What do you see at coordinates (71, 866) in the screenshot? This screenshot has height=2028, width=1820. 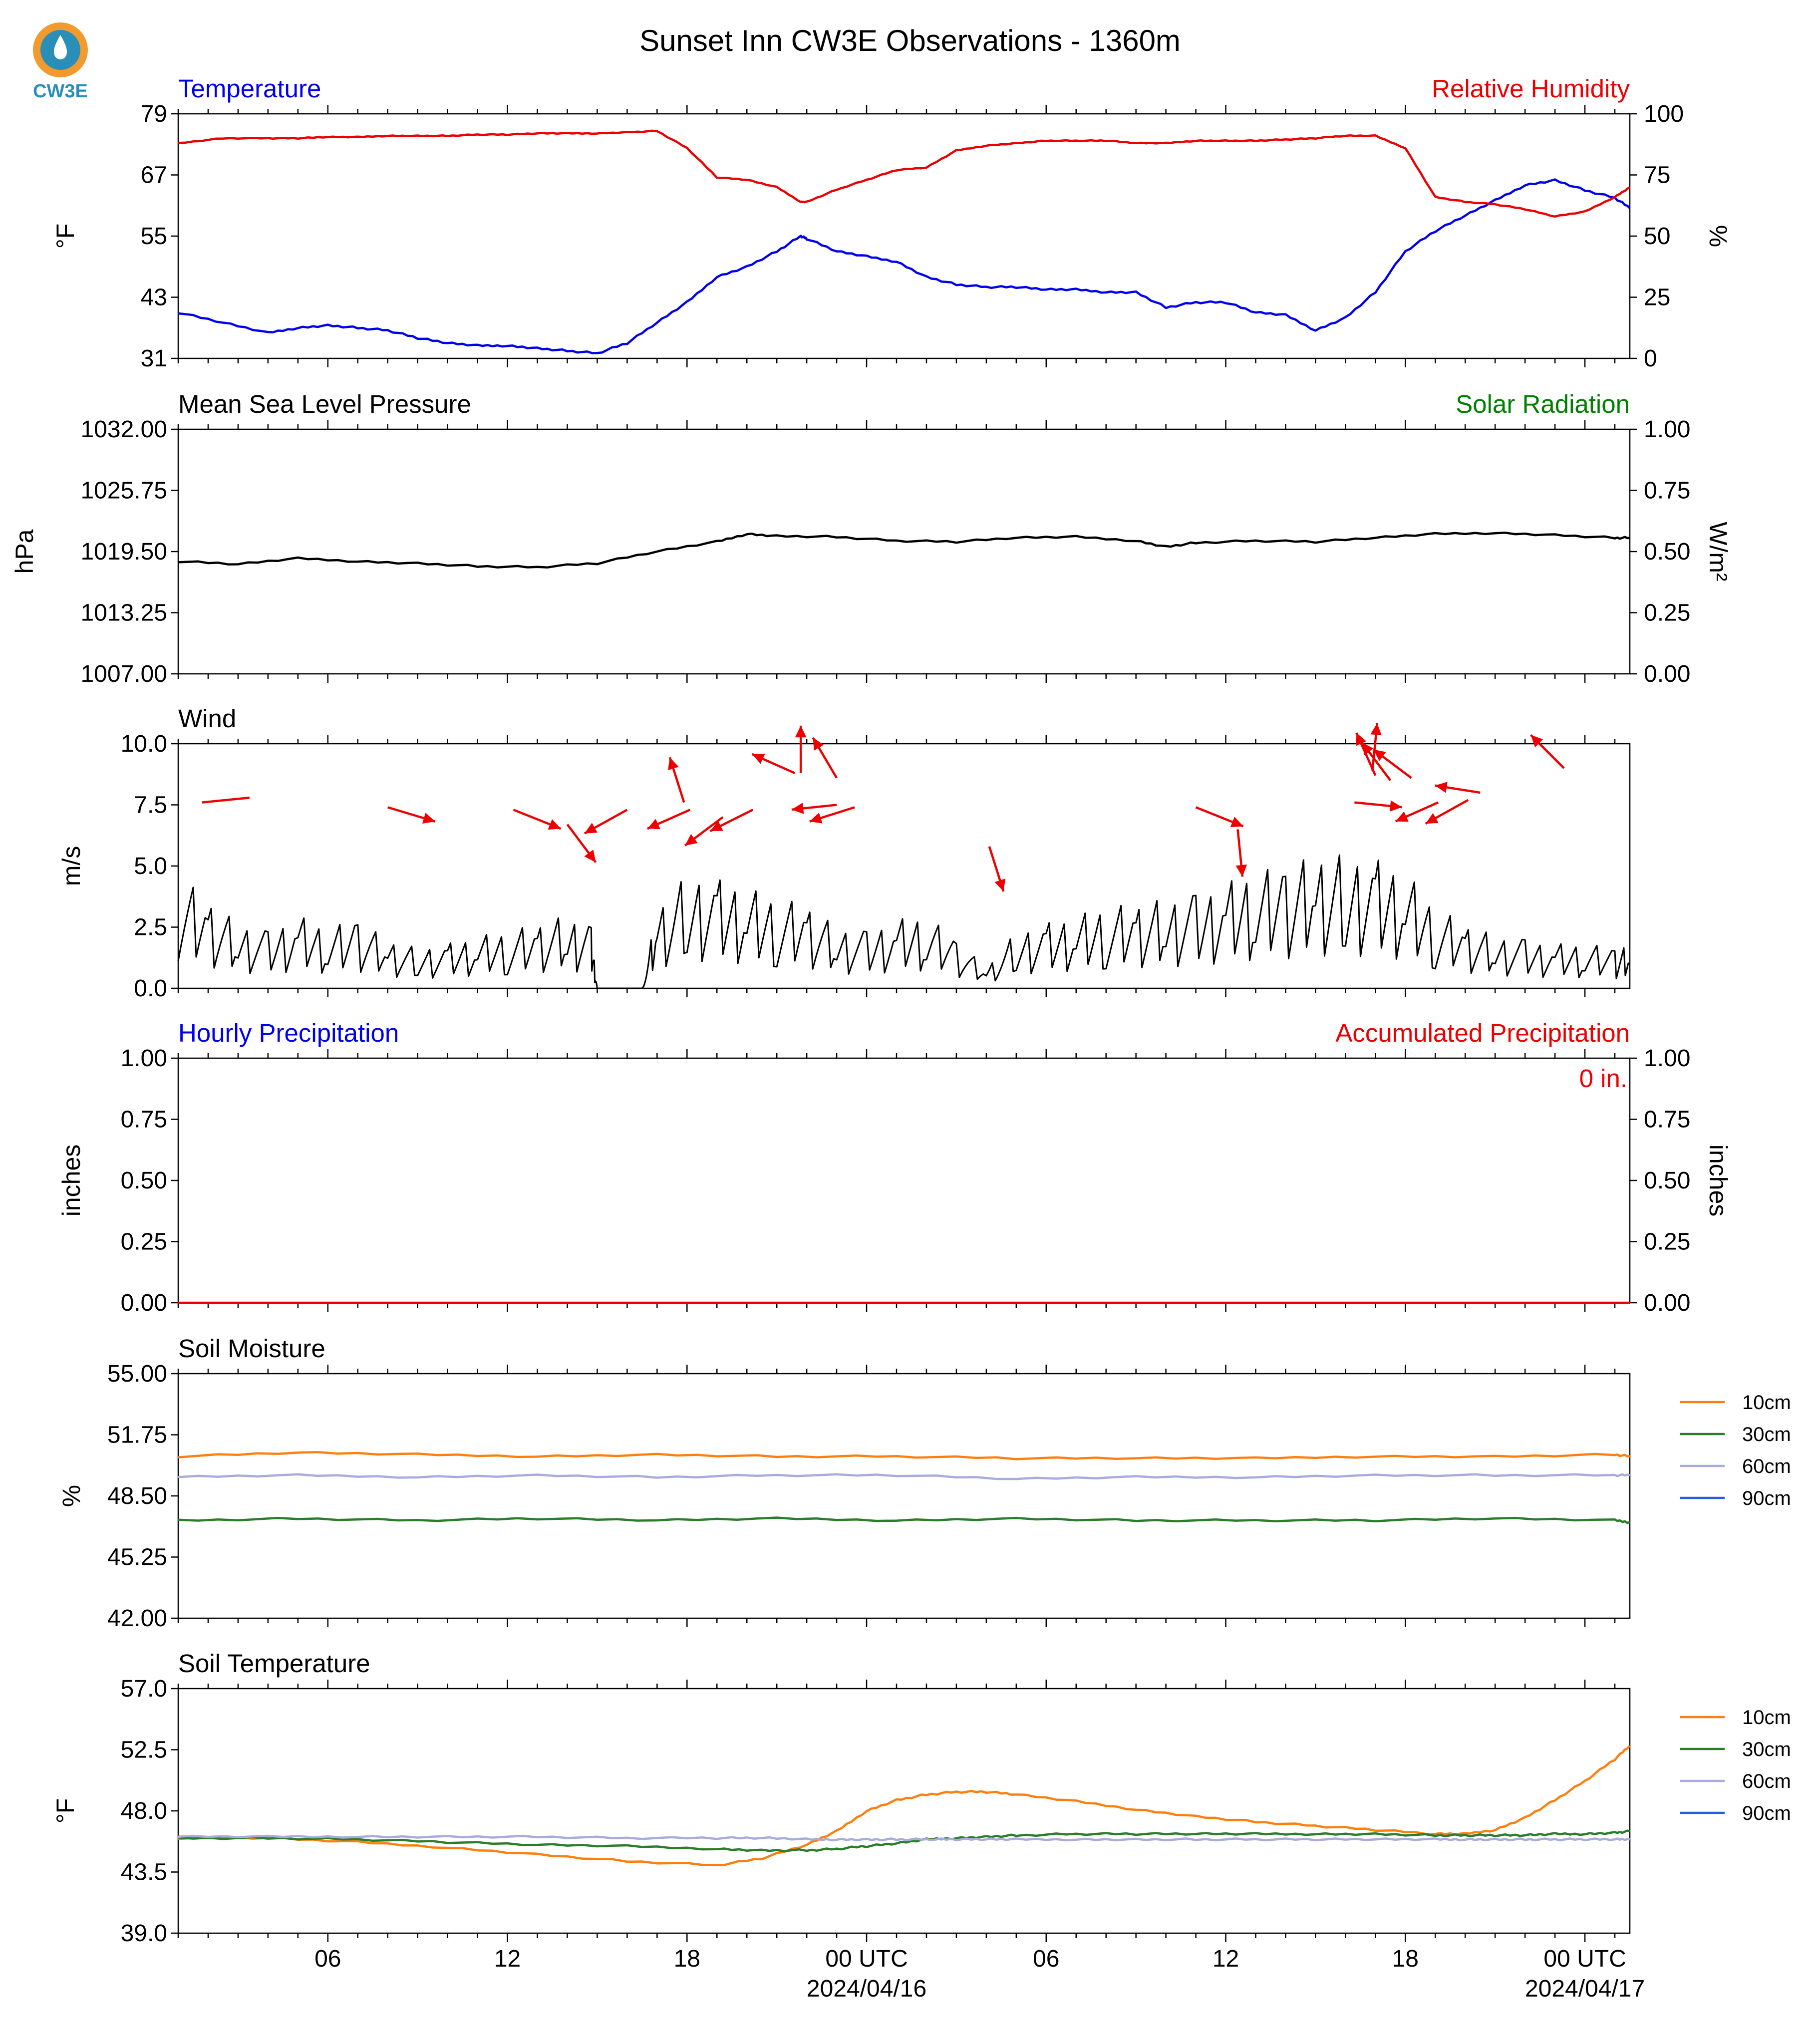 I see `y-axis-label: m/s` at bounding box center [71, 866].